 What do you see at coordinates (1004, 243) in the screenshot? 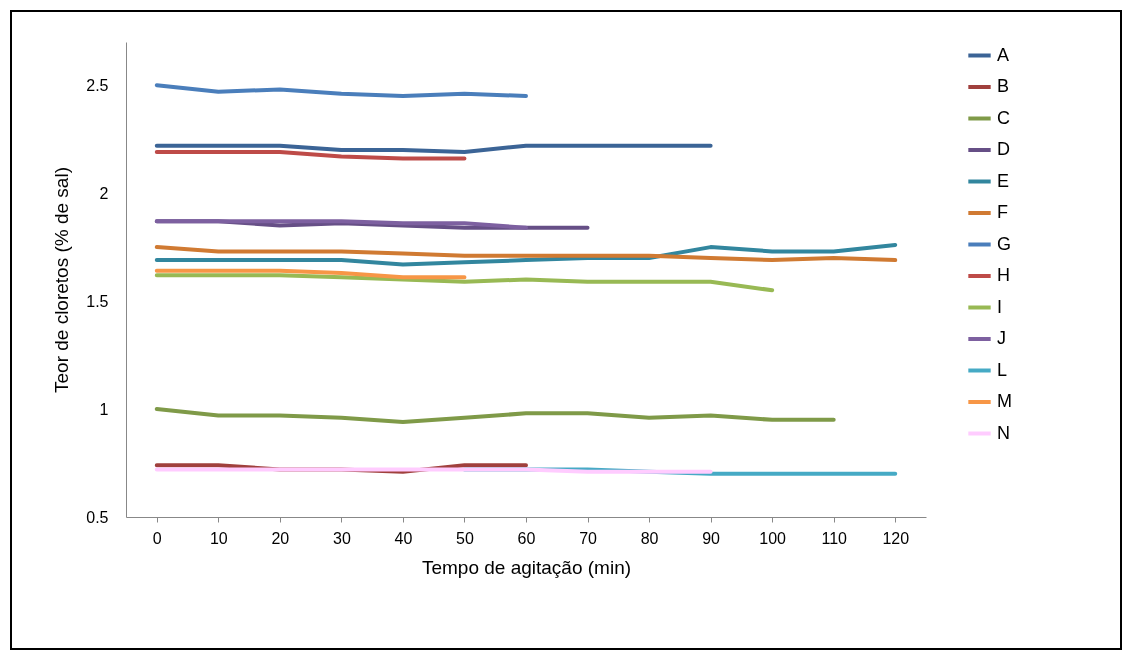
I see `legend-label: G` at bounding box center [1004, 243].